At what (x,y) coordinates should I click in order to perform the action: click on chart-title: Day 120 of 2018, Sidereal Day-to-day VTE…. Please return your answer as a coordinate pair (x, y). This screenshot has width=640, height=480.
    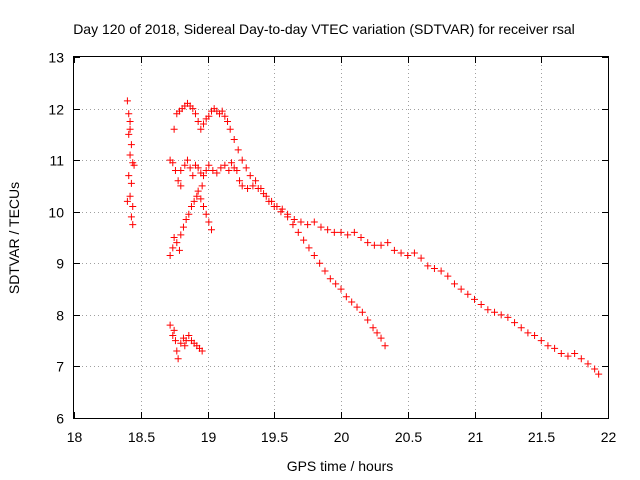
    Looking at the image, I should click on (324, 29).